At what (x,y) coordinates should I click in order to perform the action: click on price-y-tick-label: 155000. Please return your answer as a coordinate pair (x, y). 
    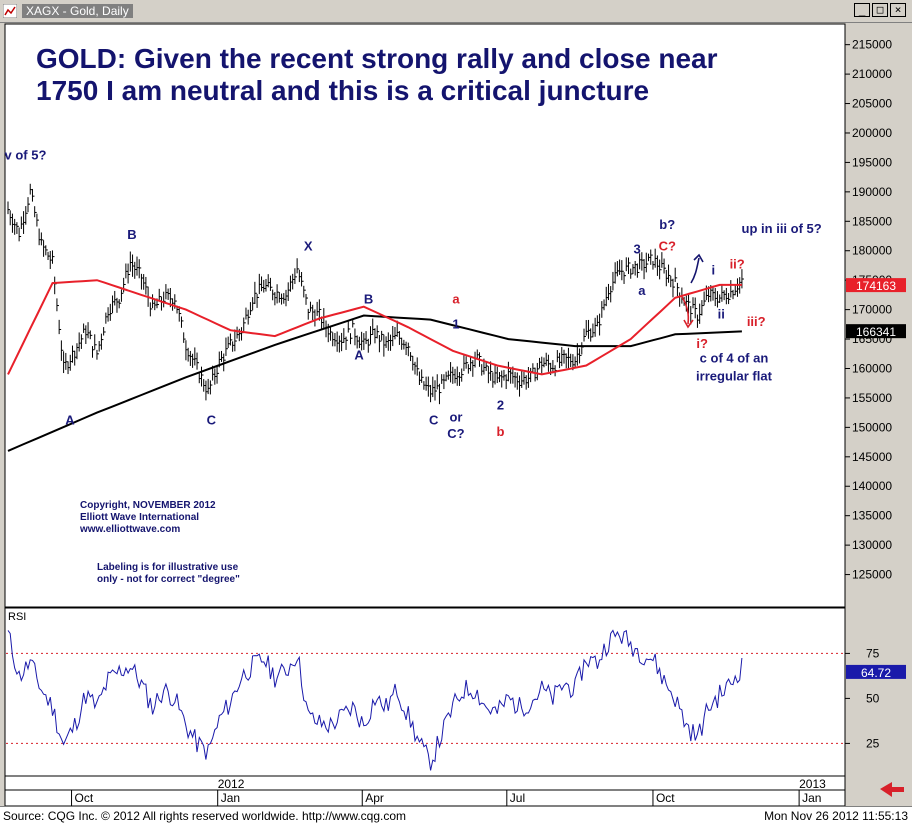
    Looking at the image, I should click on (872, 398).